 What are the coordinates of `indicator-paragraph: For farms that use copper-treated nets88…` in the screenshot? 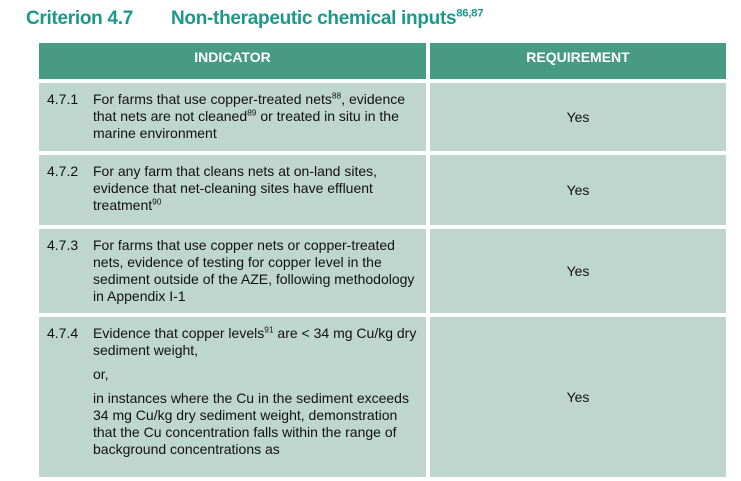 It's located at (255, 116).